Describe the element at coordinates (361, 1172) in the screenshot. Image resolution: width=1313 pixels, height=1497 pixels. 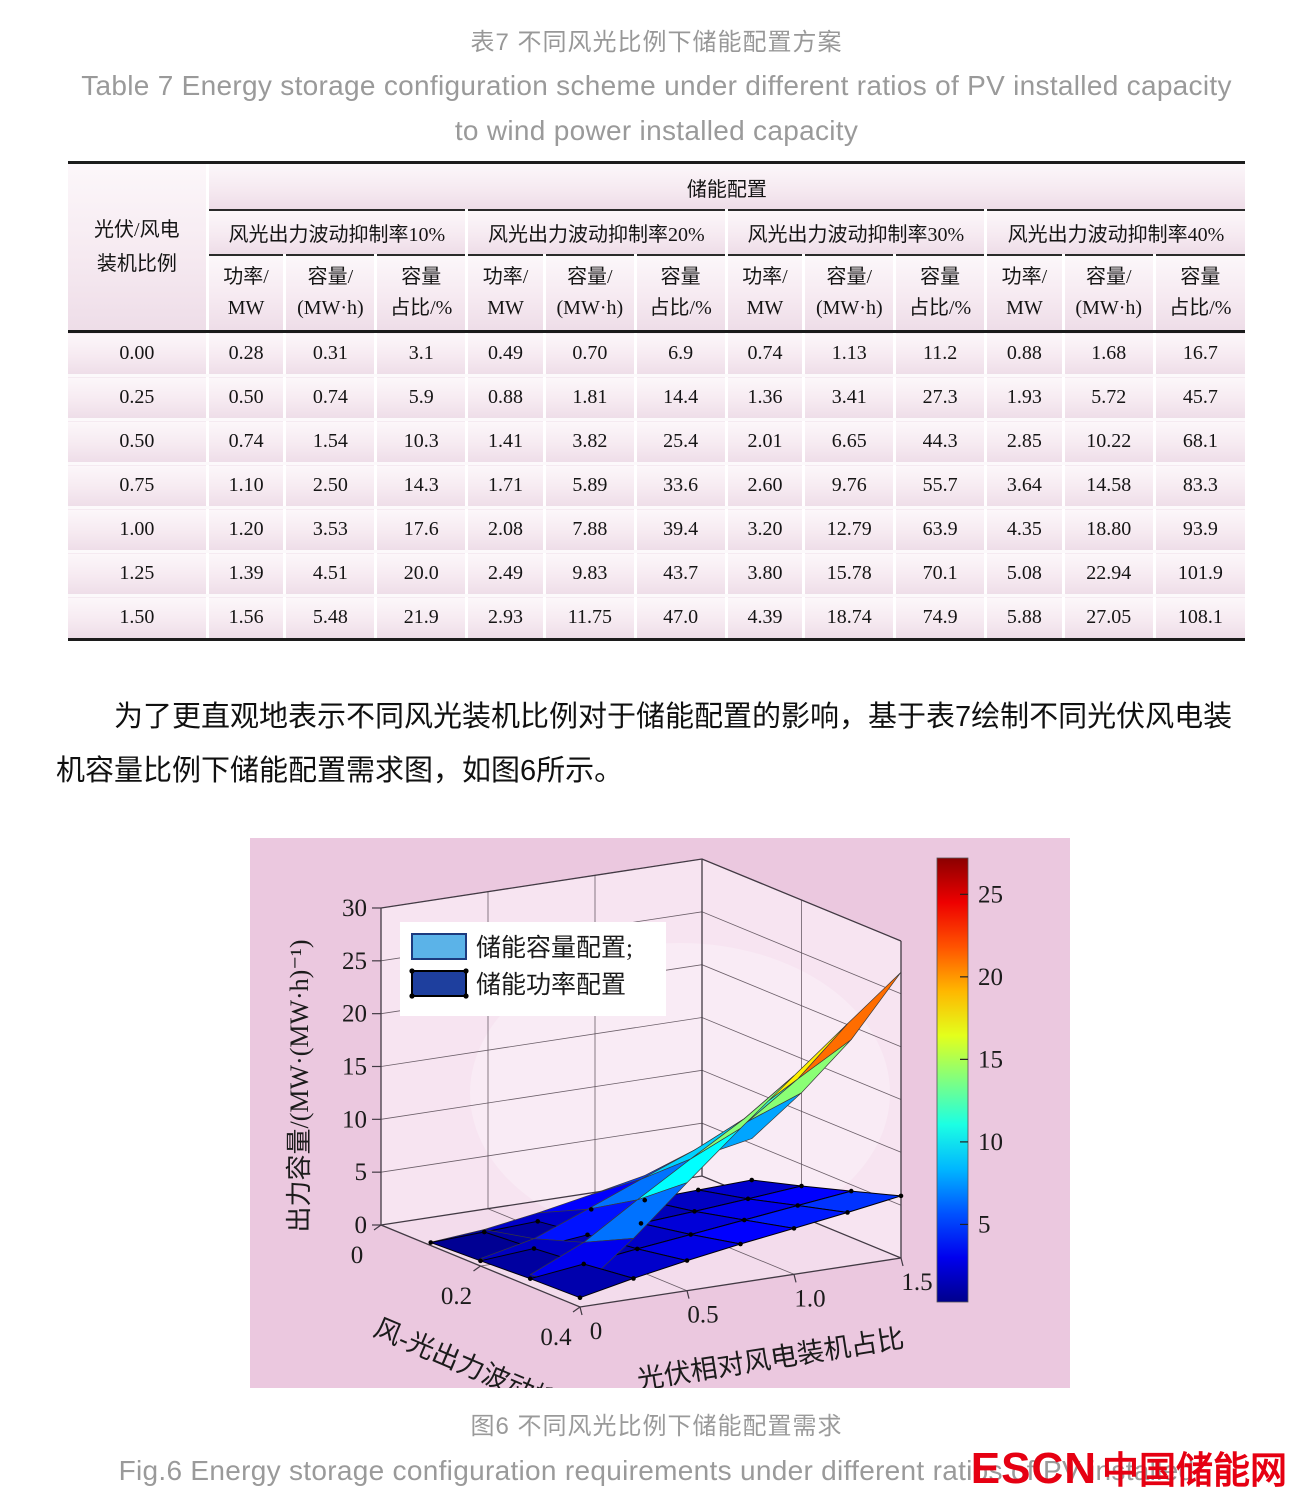
I see `z-tick-label: 5` at that location.